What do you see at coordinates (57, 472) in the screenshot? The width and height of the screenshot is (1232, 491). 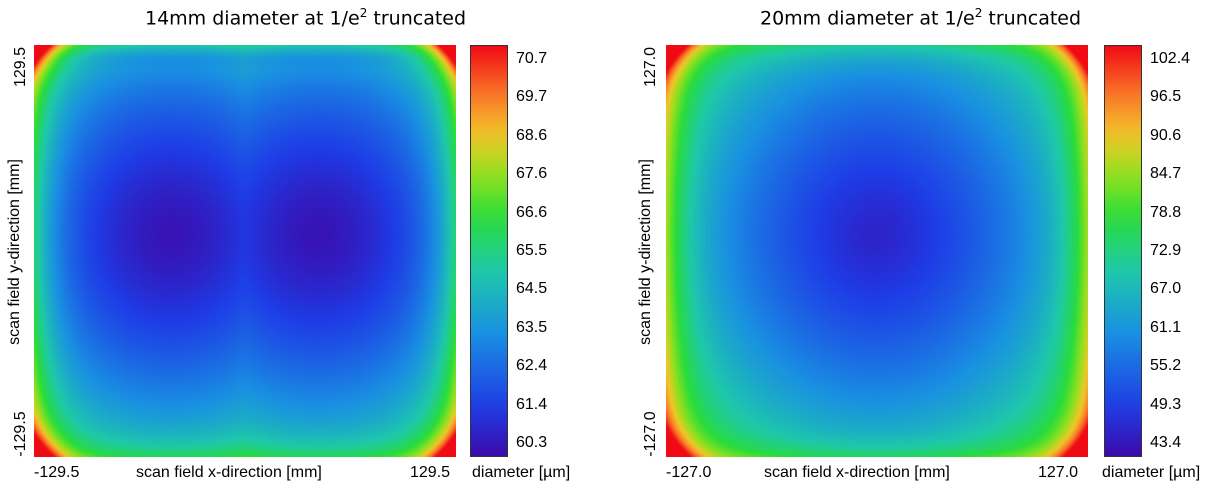 I see `x-tick-min: -129.5` at bounding box center [57, 472].